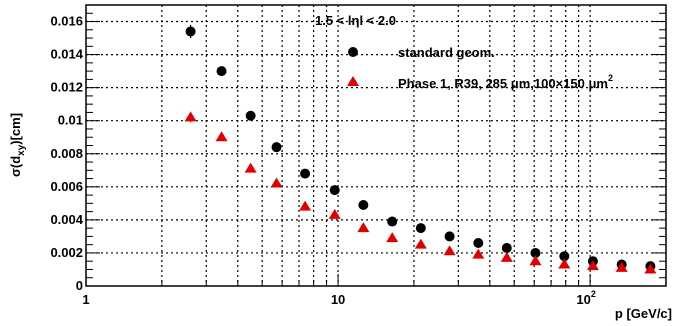  Describe the element at coordinates (353, 52) in the screenshot. I see `legend-marker-standard` at that location.